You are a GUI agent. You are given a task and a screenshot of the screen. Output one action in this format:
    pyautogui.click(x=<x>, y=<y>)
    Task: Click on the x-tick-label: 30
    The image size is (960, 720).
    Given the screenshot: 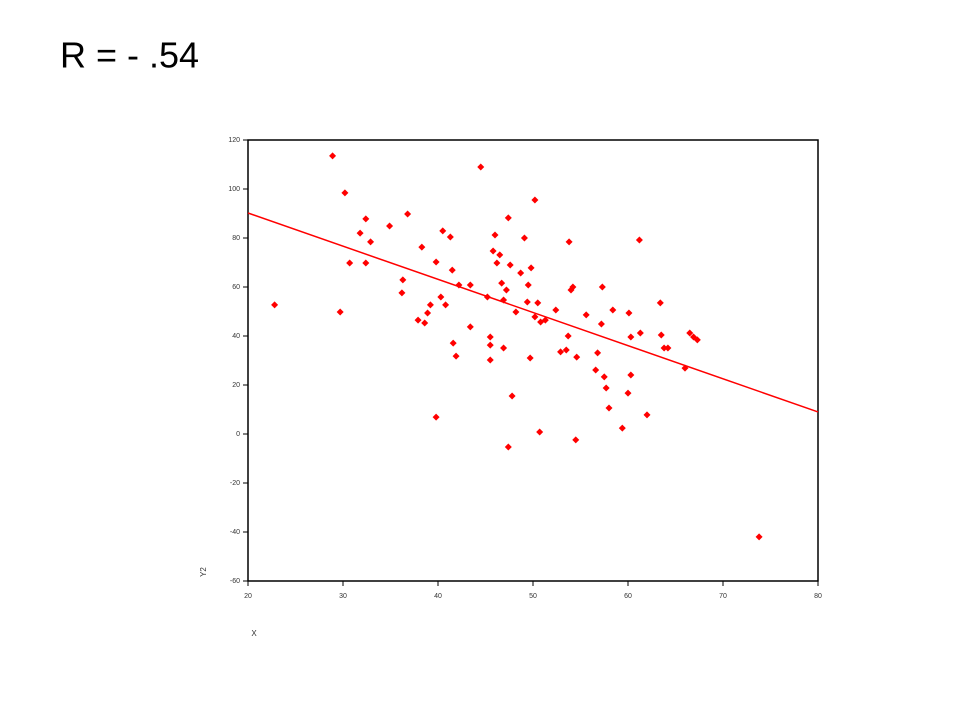 What is the action you would take?
    pyautogui.click(x=343, y=596)
    